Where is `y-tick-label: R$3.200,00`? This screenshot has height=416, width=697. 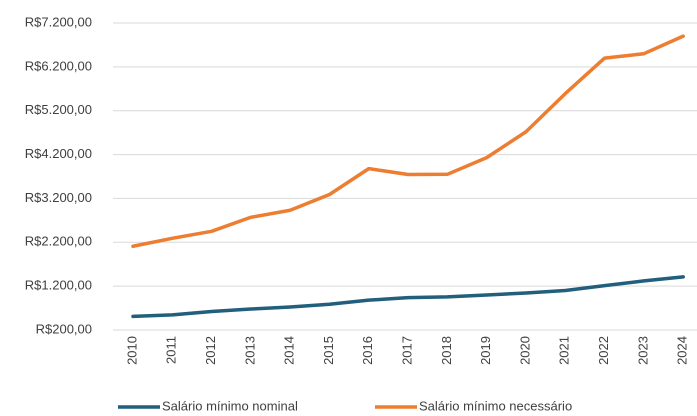
y-tick-label: R$3.200,00 is located at coordinates (58, 197).